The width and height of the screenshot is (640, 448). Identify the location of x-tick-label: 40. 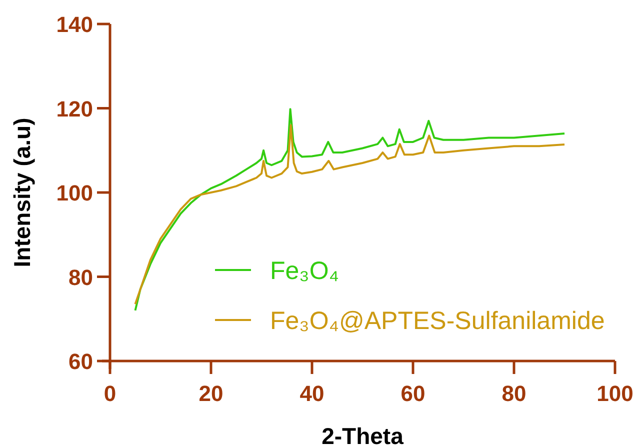
(312, 393).